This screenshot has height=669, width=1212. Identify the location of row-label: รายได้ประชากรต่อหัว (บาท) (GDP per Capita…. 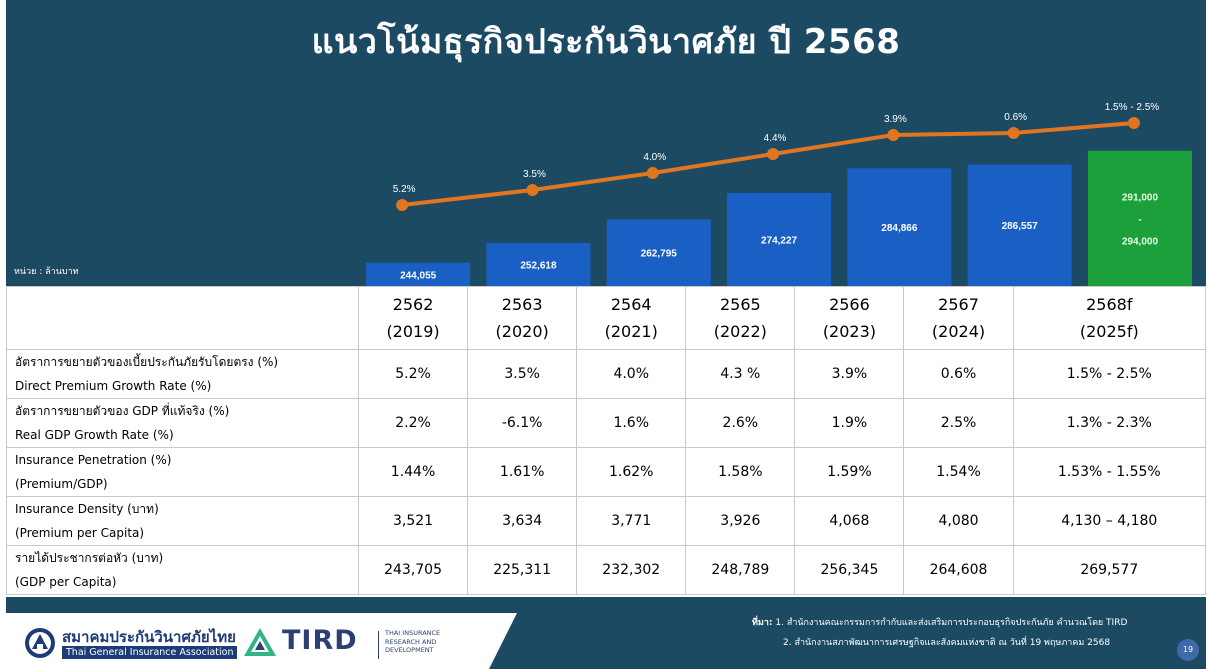
(182, 570).